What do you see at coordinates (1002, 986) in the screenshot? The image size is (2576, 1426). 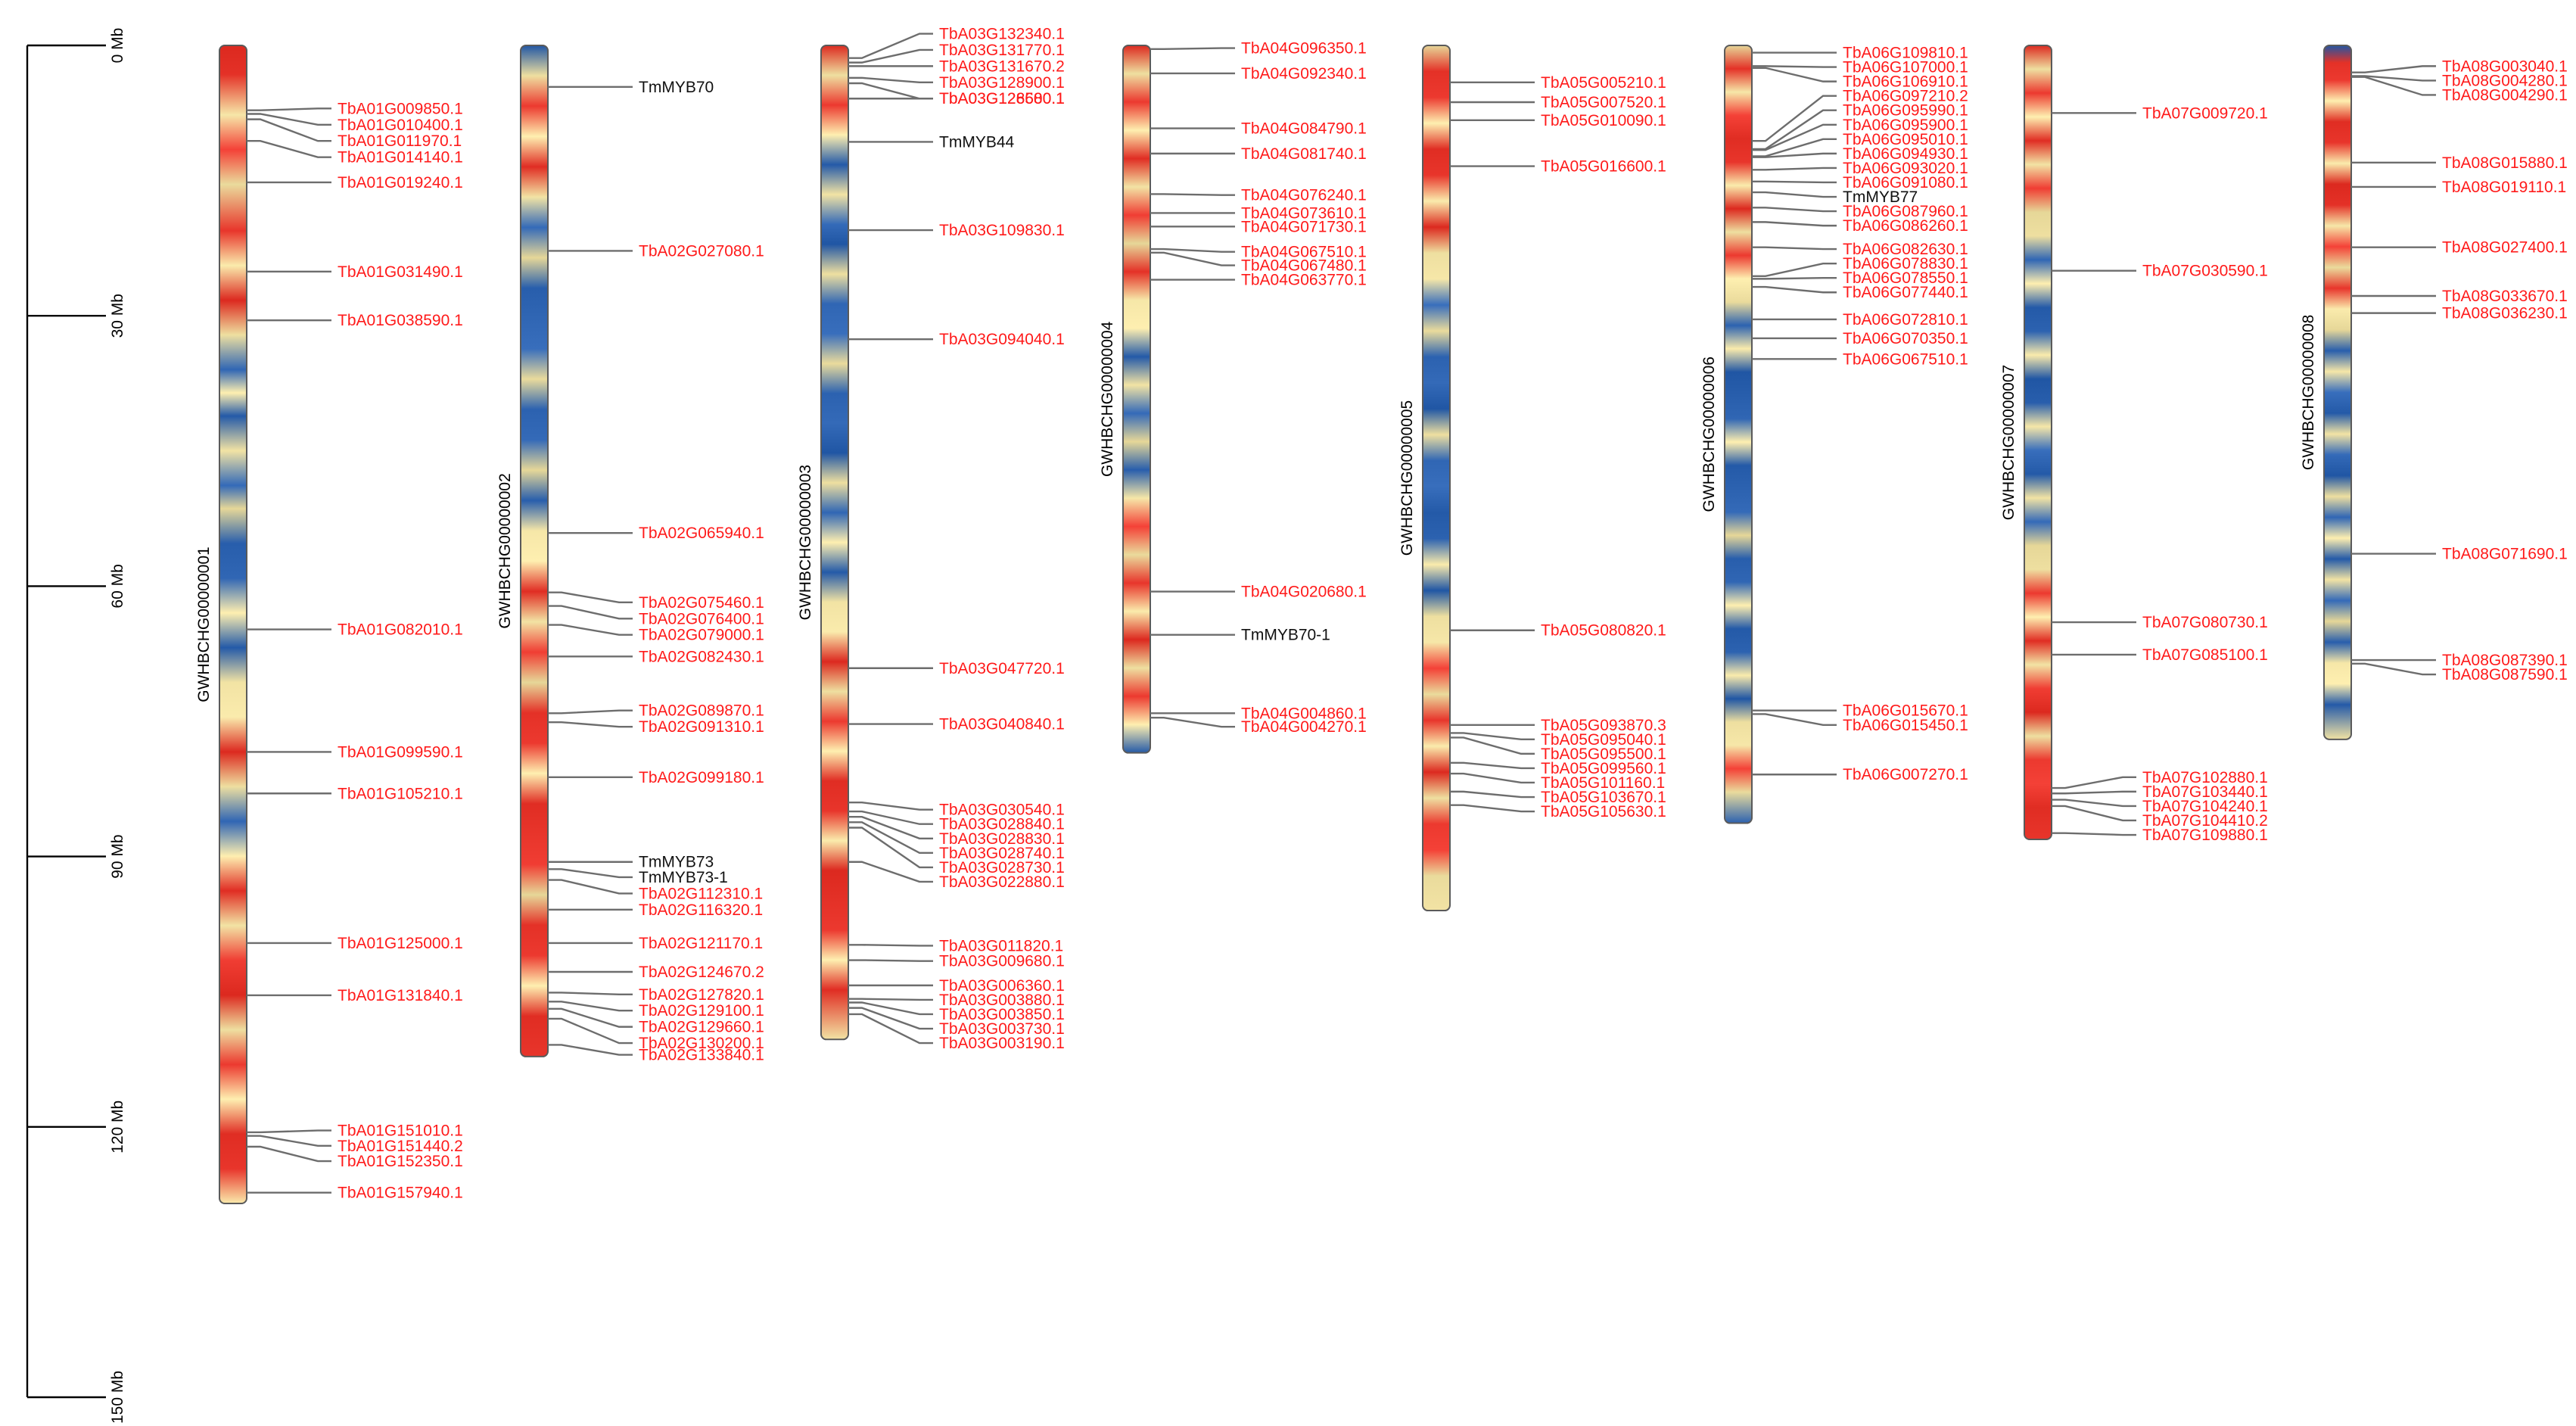 I see `gene-label: TbA03G006360.1` at bounding box center [1002, 986].